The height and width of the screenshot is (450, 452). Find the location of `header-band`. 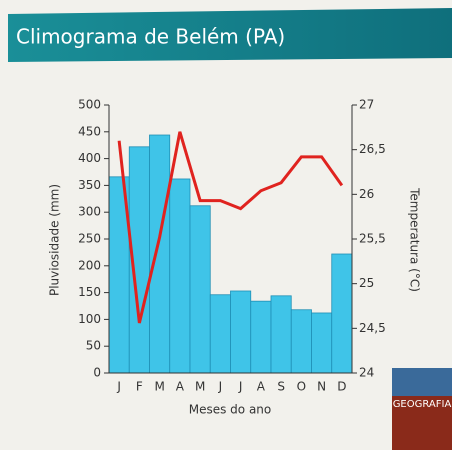

header-band is located at coordinates (230, 35).